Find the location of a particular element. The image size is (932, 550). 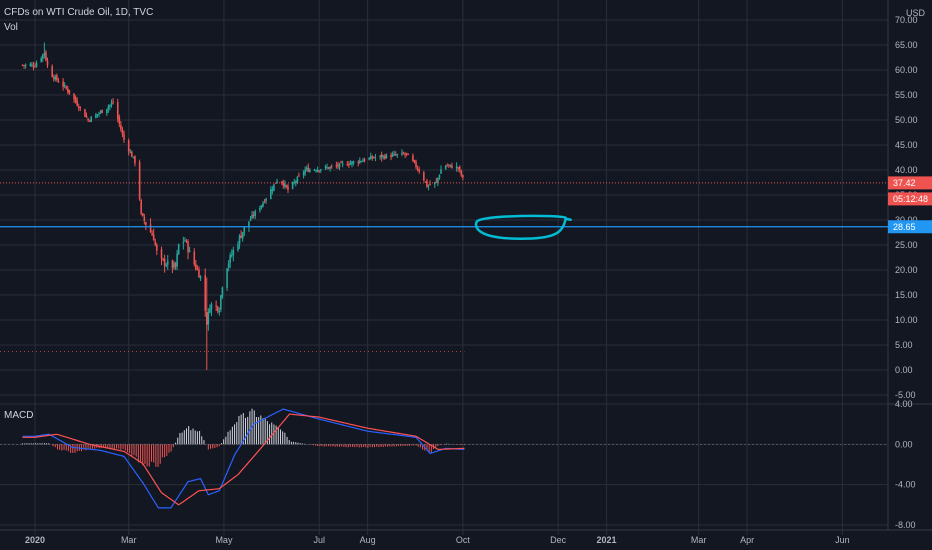

price-tick-label: 40.00 is located at coordinates (906, 170).